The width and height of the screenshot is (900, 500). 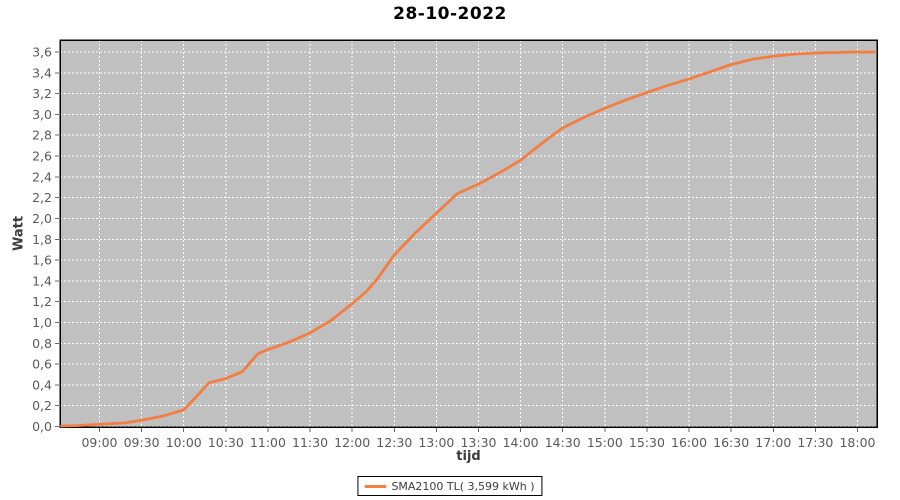 I want to click on chart-title: 28-10-2022, so click(x=450, y=14).